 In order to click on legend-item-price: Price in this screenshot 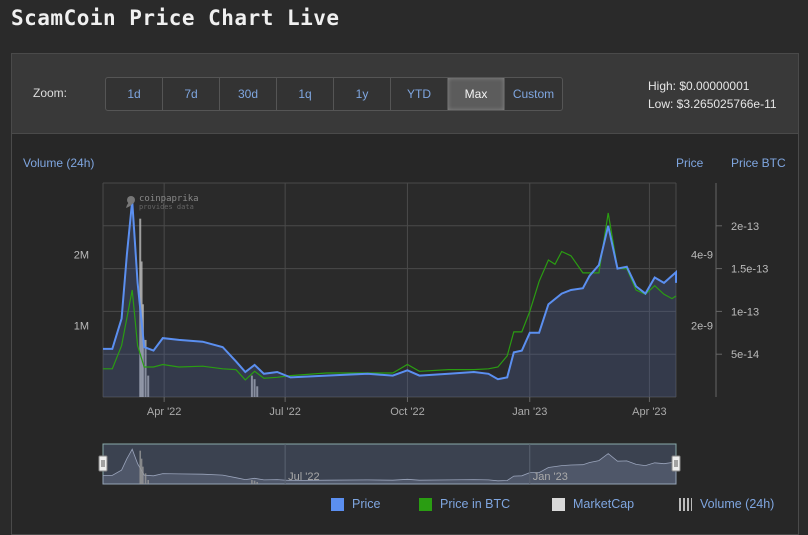, I will do `click(355, 504)`.